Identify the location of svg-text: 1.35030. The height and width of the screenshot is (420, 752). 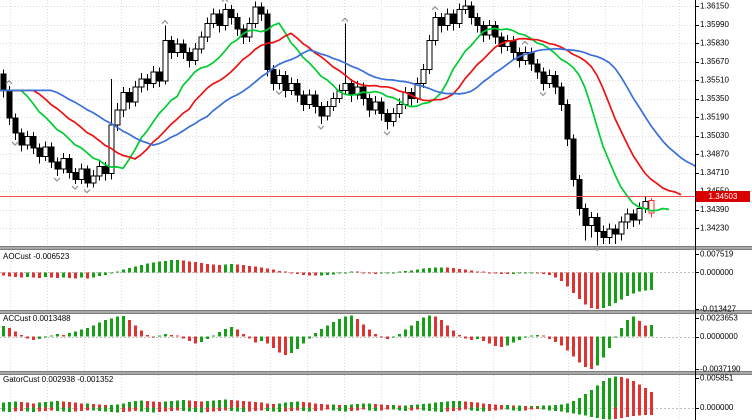
(714, 135).